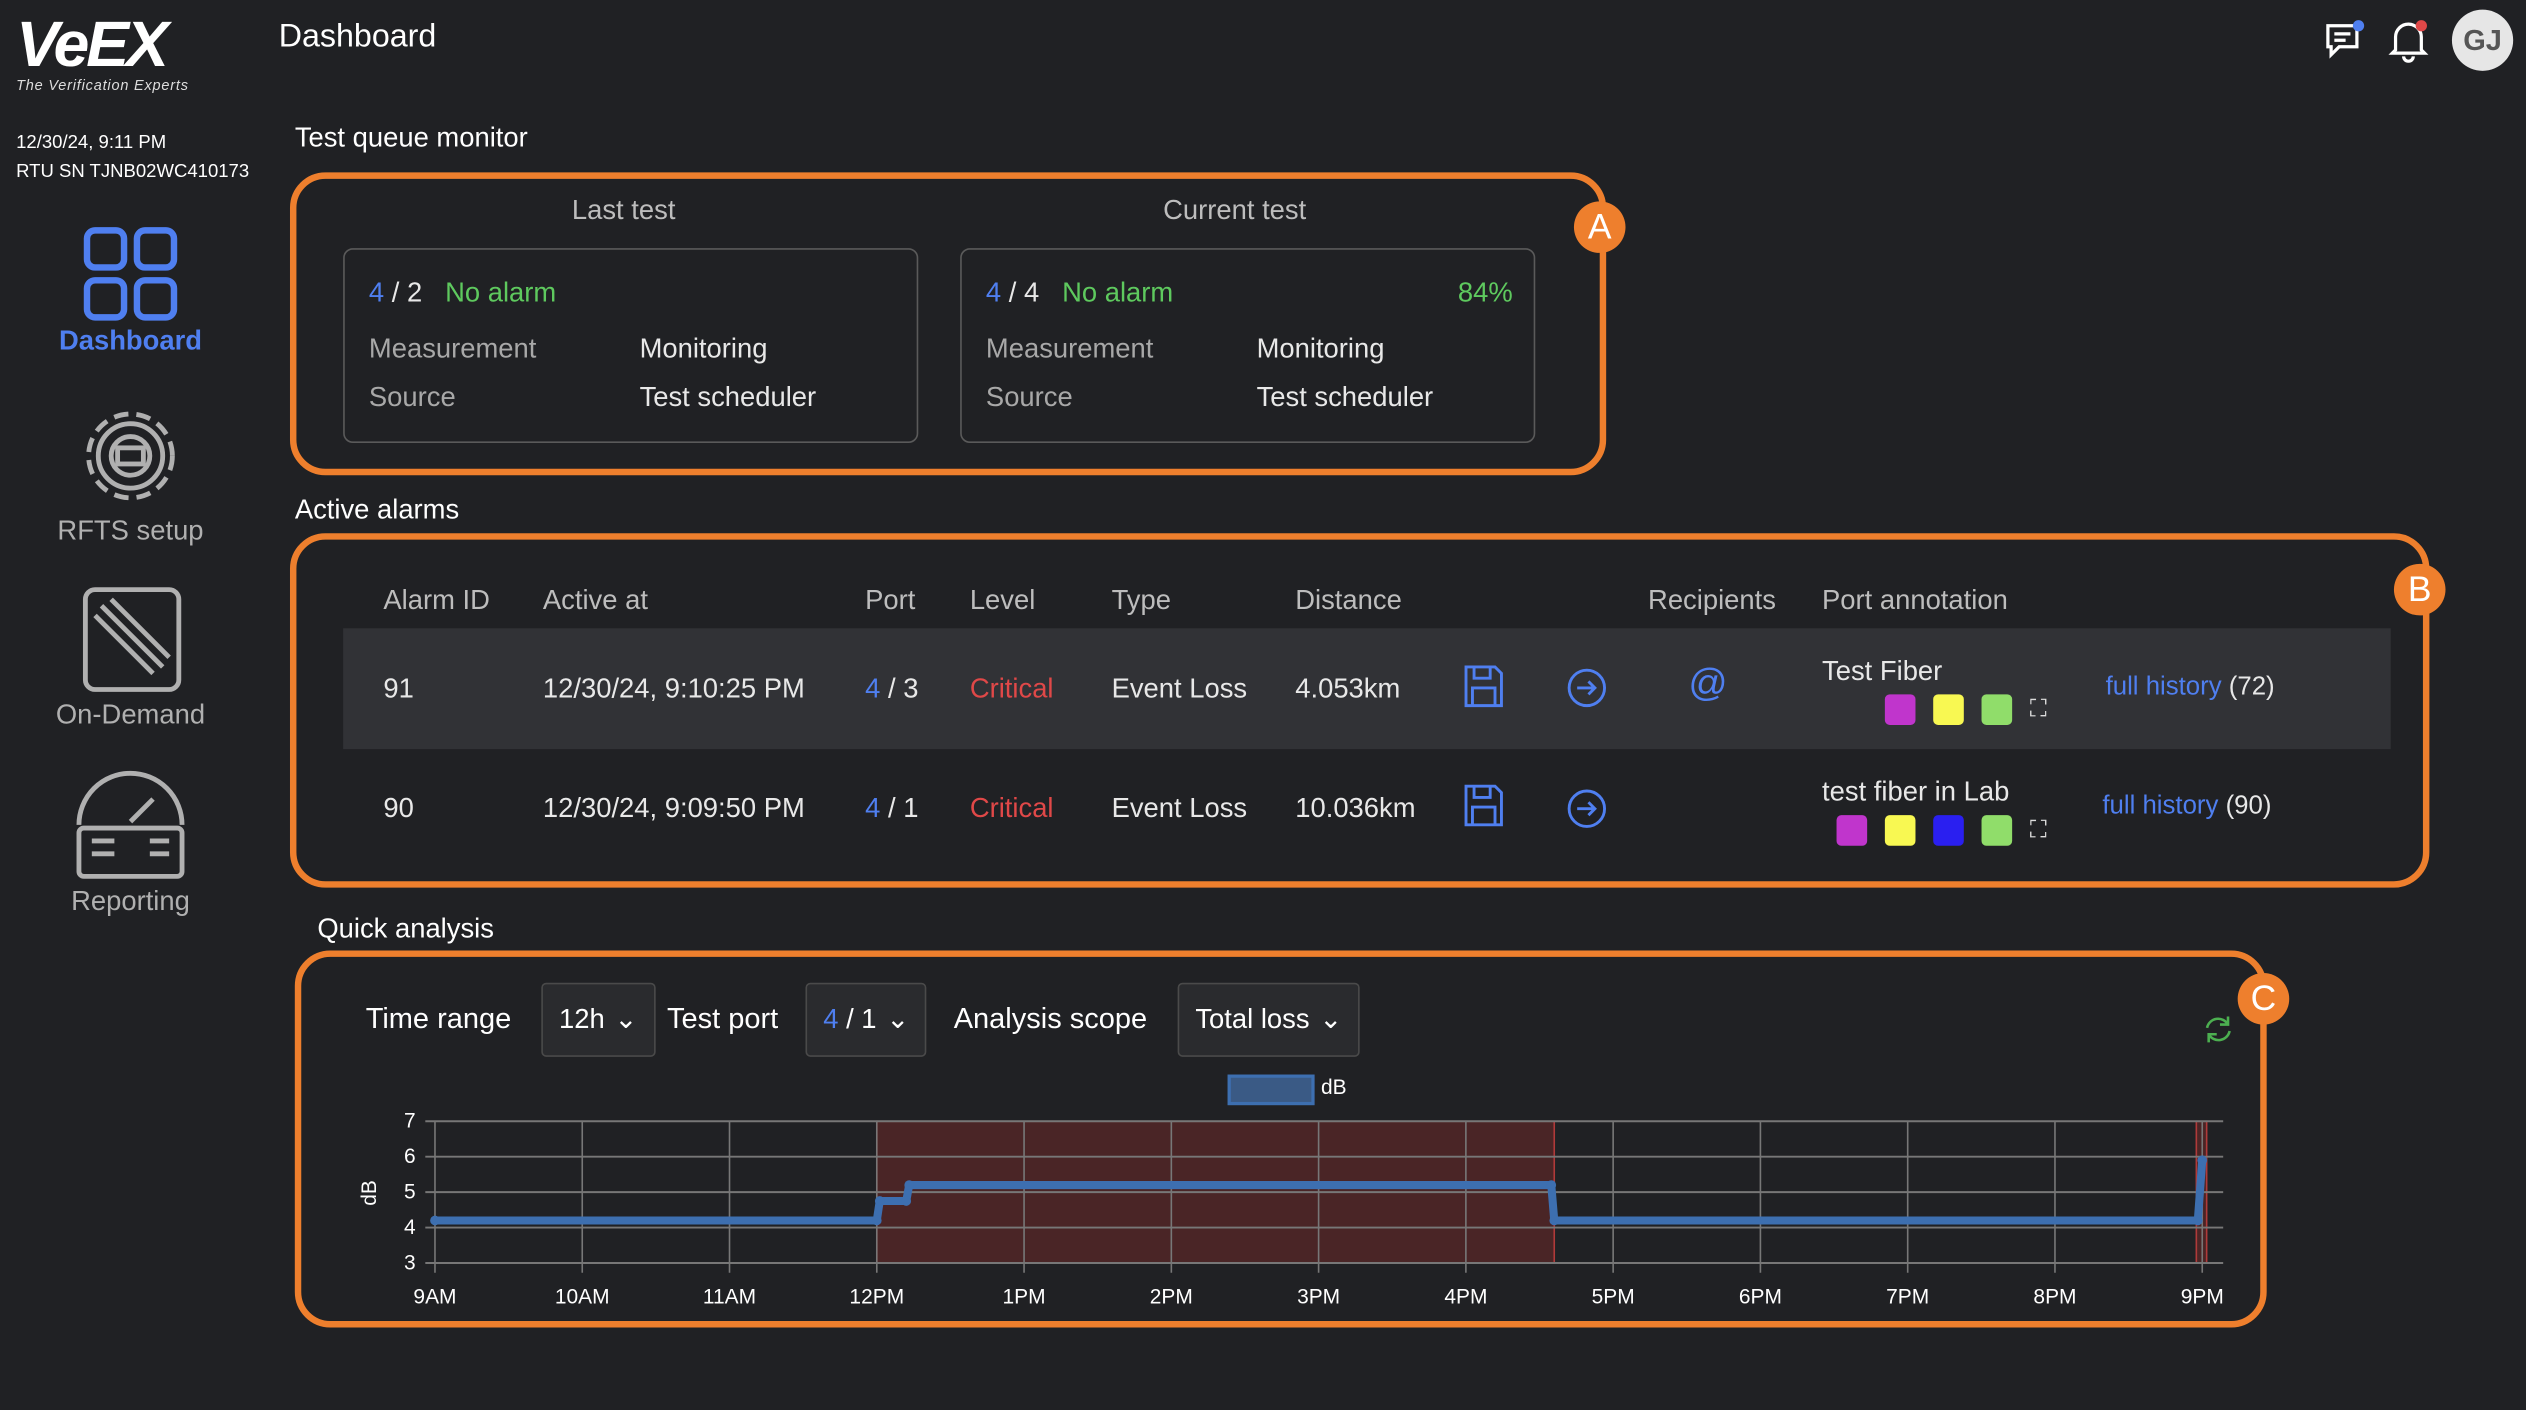  Describe the element at coordinates (1485, 292) in the screenshot. I see `progress-percent: 84%` at that location.